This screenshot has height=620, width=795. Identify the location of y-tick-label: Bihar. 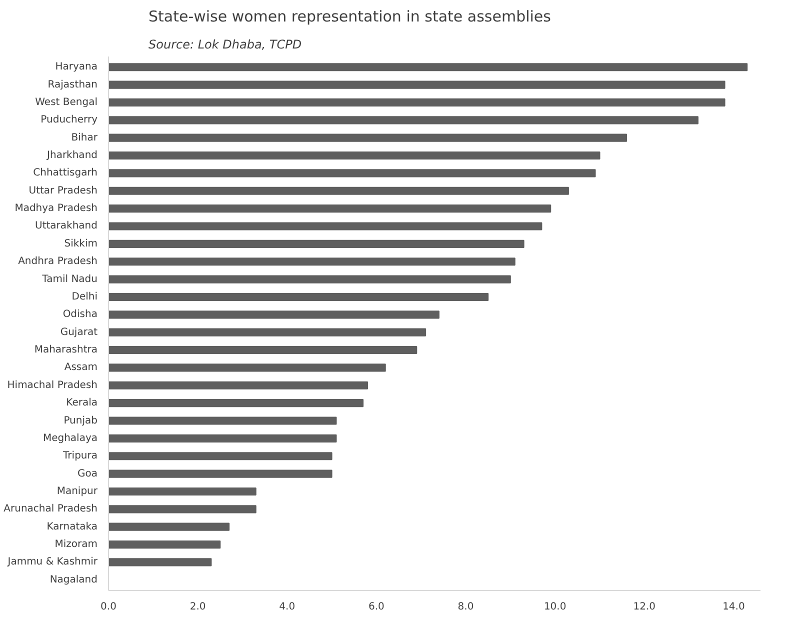
(84, 138).